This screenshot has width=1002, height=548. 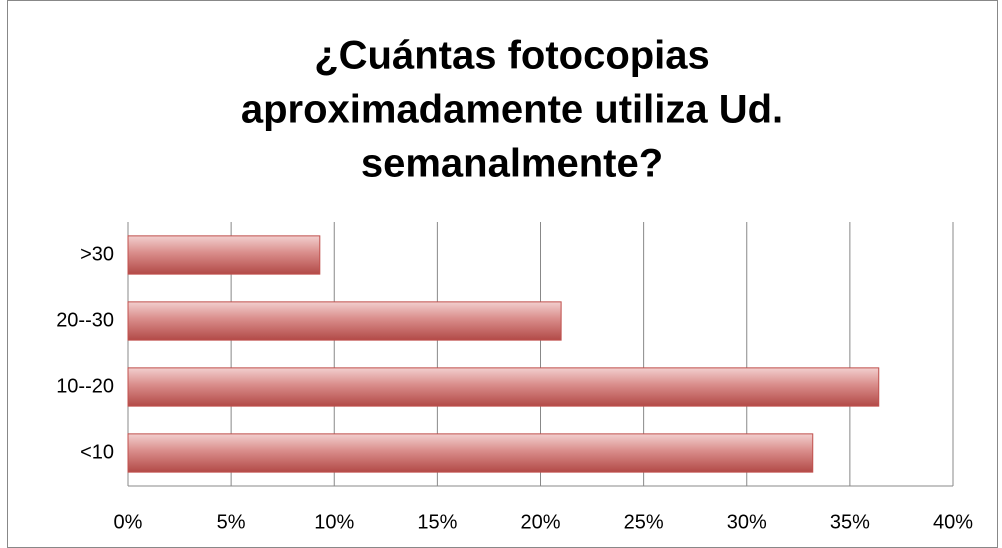 What do you see at coordinates (512, 56) in the screenshot?
I see `chart-title: ¿Cuántas fotocopias` at bounding box center [512, 56].